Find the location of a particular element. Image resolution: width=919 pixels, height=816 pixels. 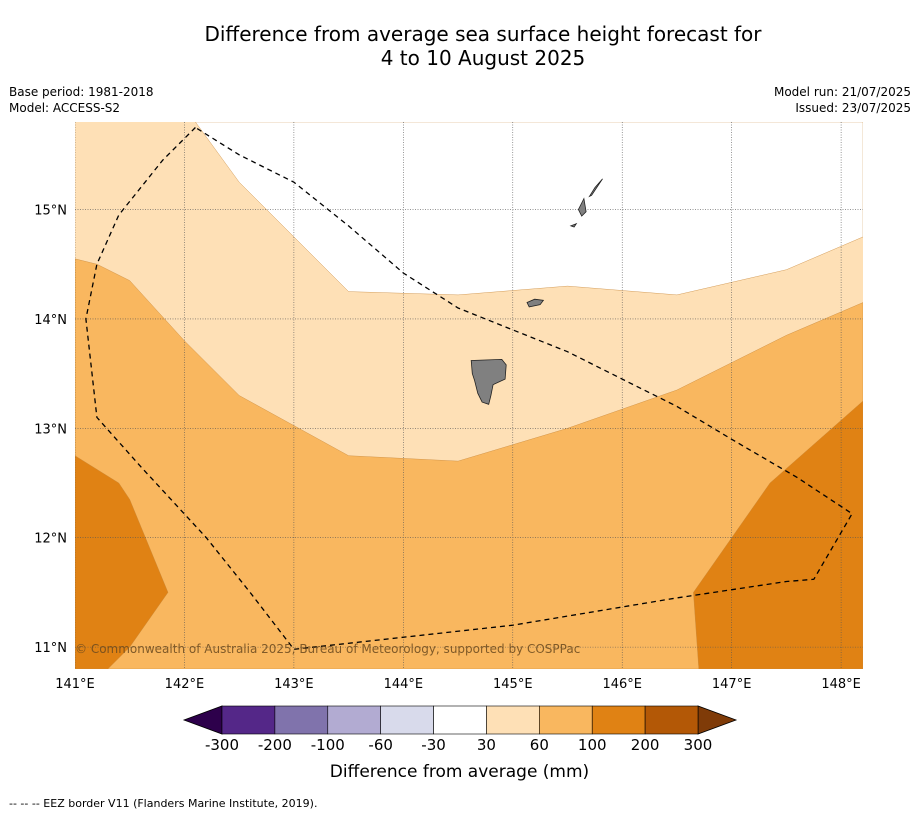

island-saipan is located at coordinates (595, 188).